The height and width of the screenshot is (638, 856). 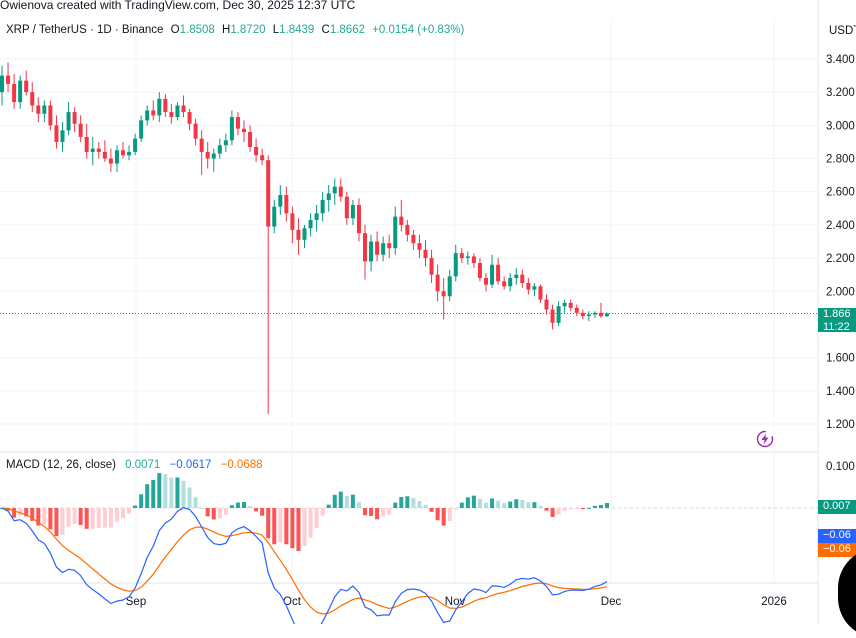 I want to click on price-tick-label: 2.400, so click(x=840, y=226).